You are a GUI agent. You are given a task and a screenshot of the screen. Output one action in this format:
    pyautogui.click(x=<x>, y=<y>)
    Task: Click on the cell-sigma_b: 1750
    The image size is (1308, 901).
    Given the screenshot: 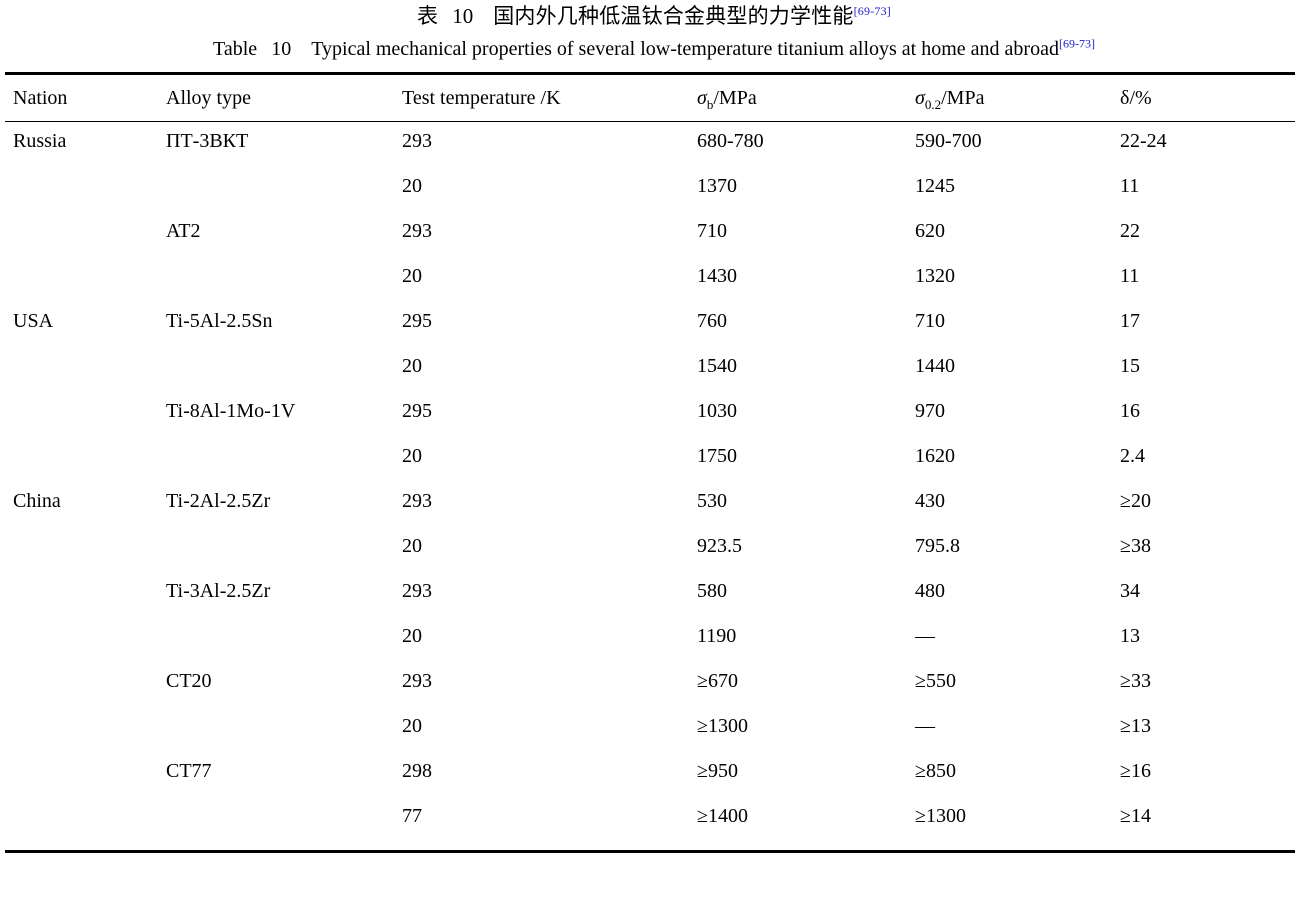 What is the action you would take?
    pyautogui.click(x=717, y=456)
    